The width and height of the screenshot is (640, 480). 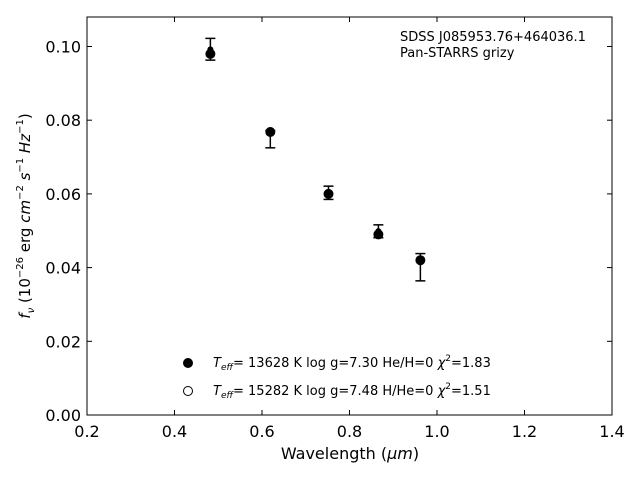 I want to click on legend-label-filled: Teff= 13628 K log g=7.30 He/H=0 χ2=1.83, so click(x=352, y=363).